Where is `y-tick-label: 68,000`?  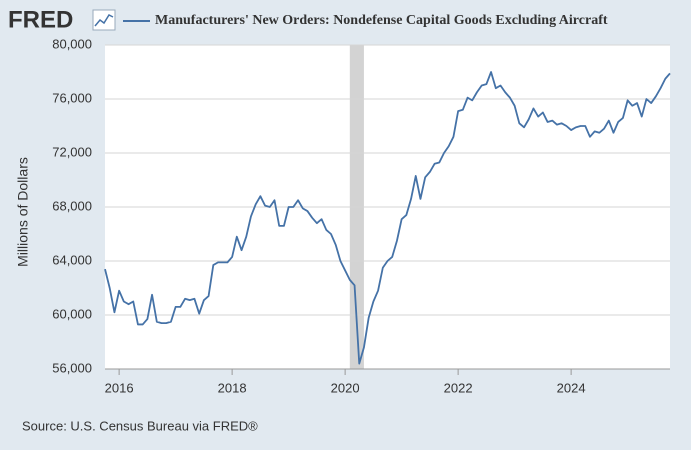
y-tick-label: 68,000 is located at coordinates (72, 205).